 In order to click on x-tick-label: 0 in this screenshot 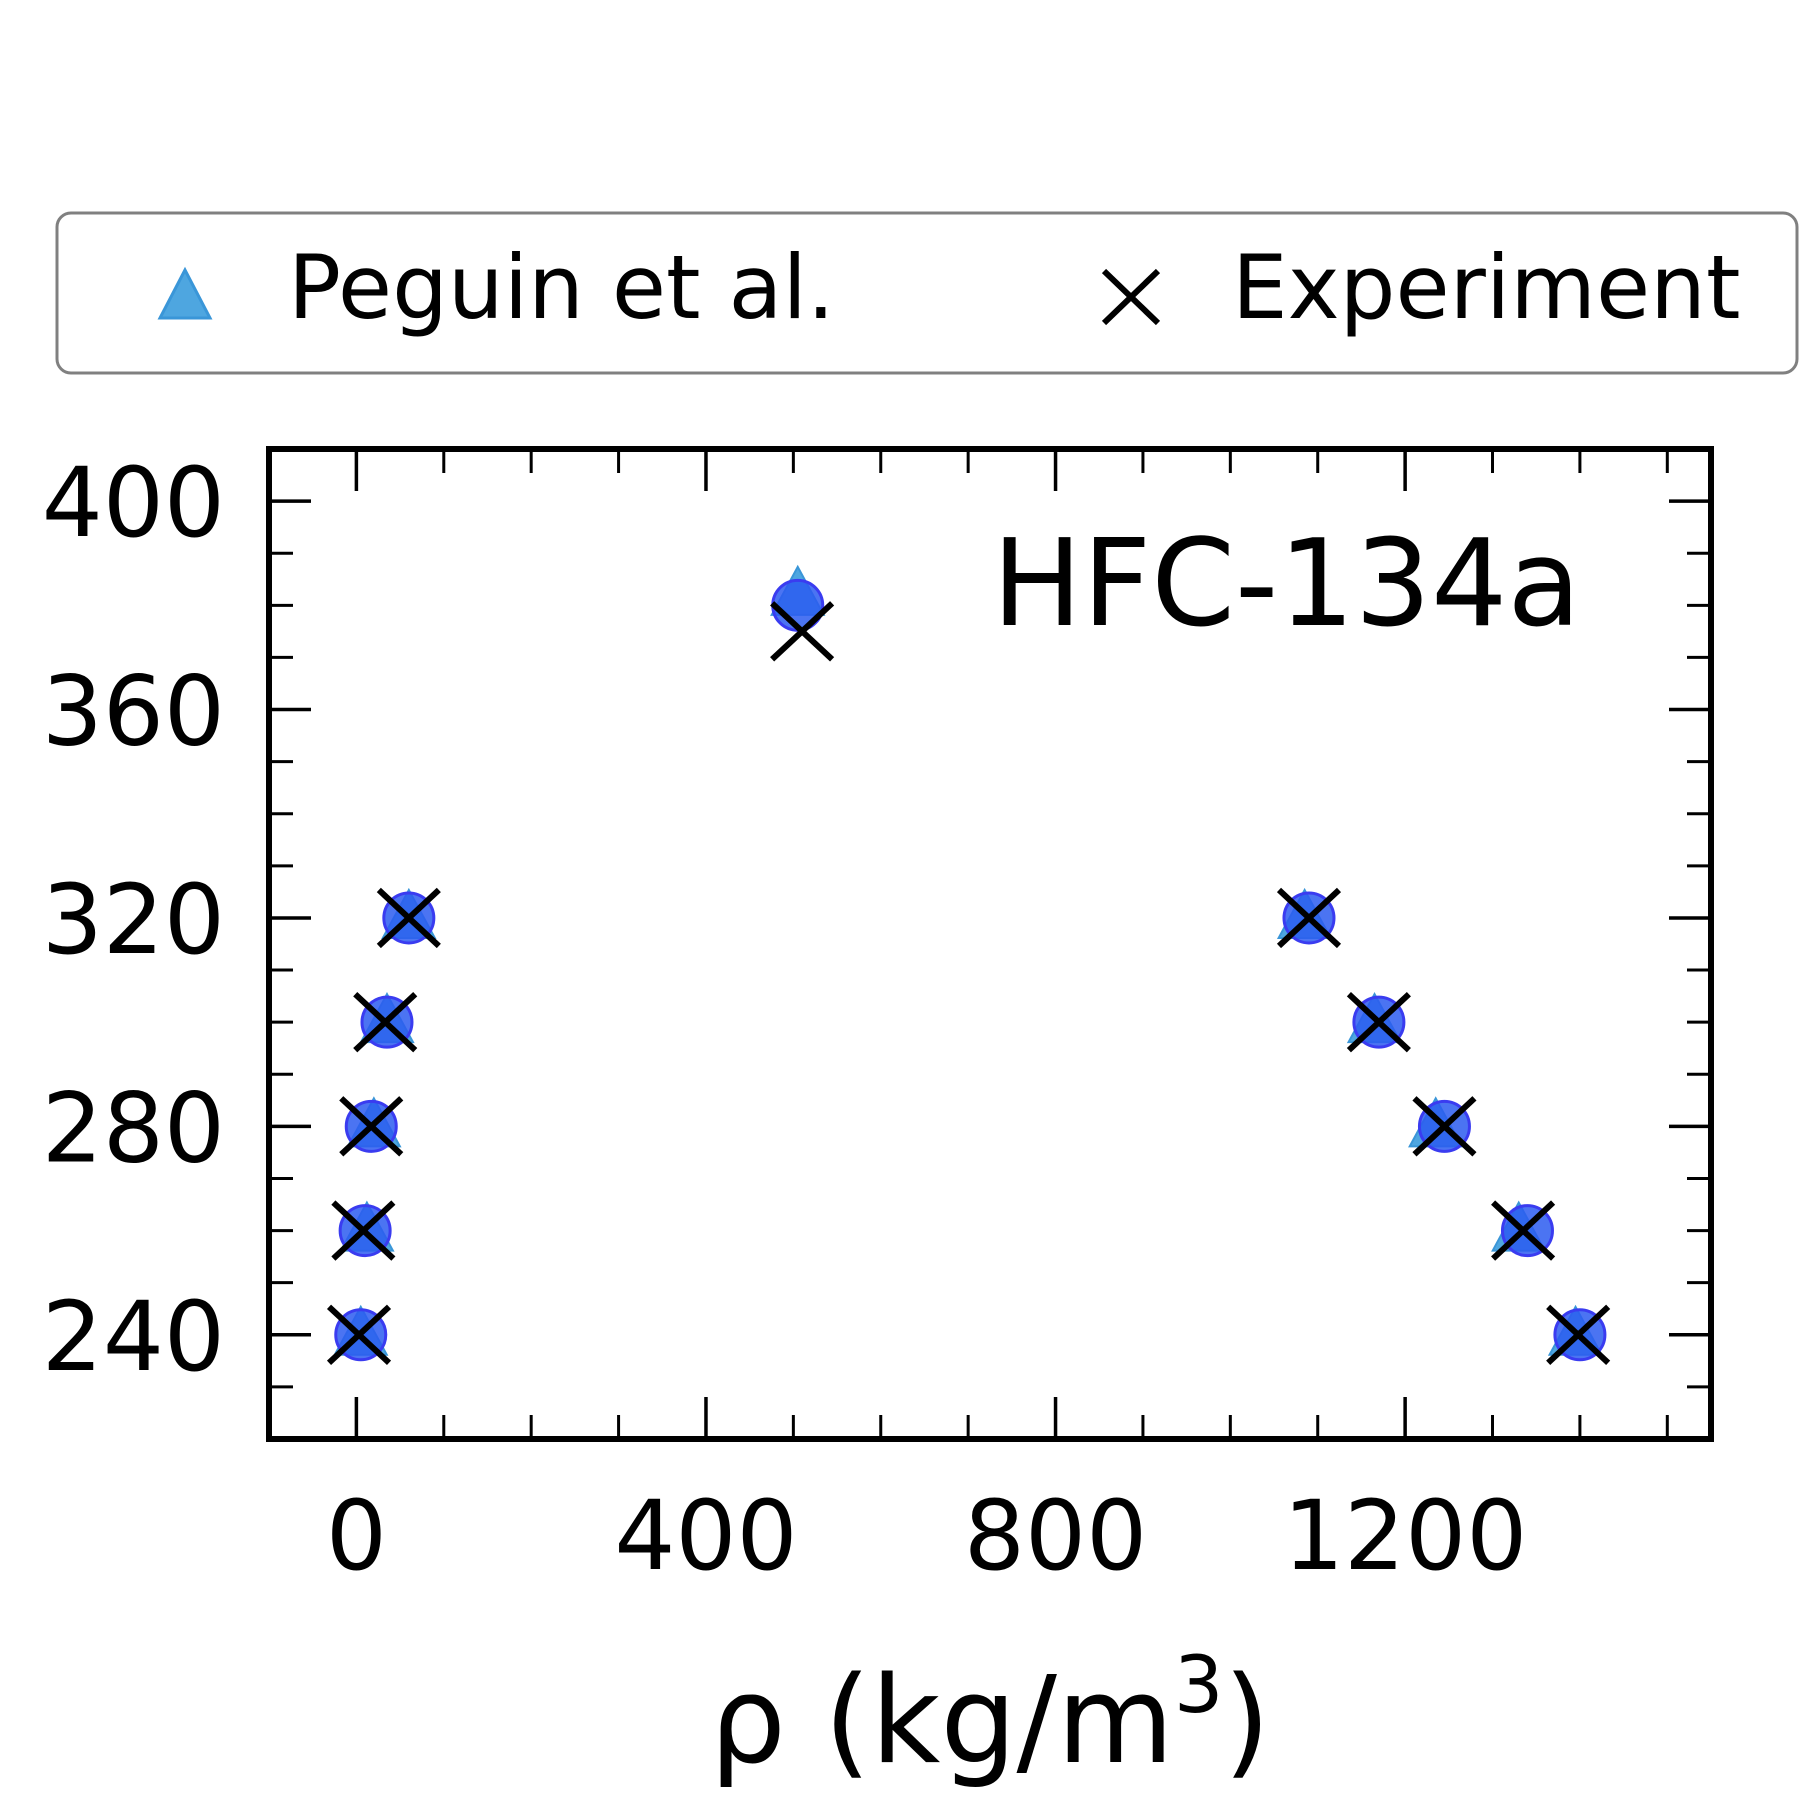, I will do `click(356, 1536)`.